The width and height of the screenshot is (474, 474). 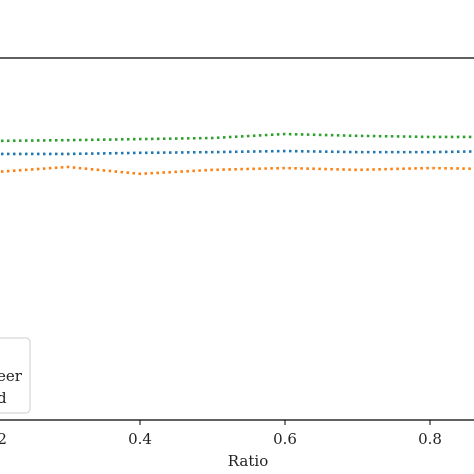 I want to click on legend-label: eer, so click(x=11, y=376).